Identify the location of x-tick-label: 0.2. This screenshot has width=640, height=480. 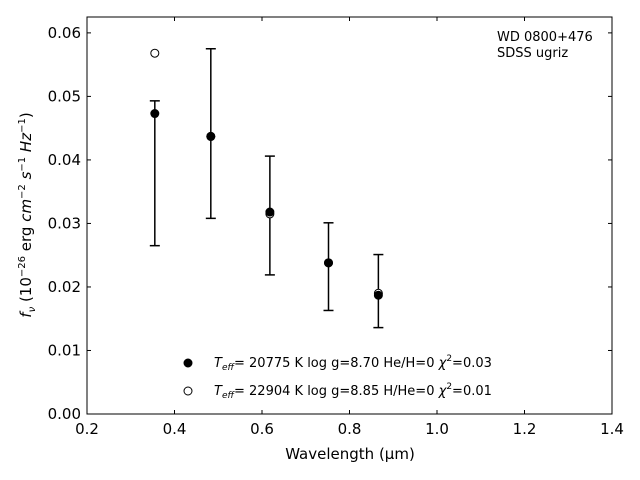
(87, 429).